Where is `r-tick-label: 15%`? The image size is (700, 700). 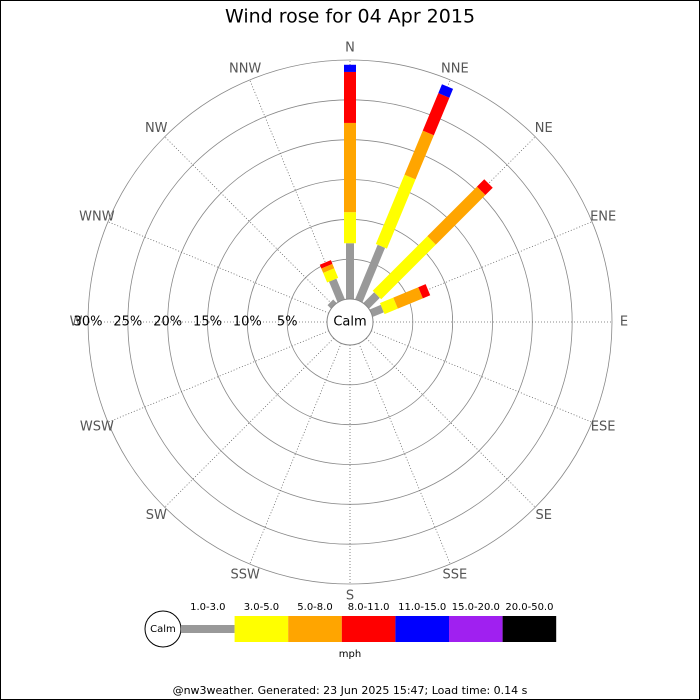
r-tick-label: 15% is located at coordinates (207, 322).